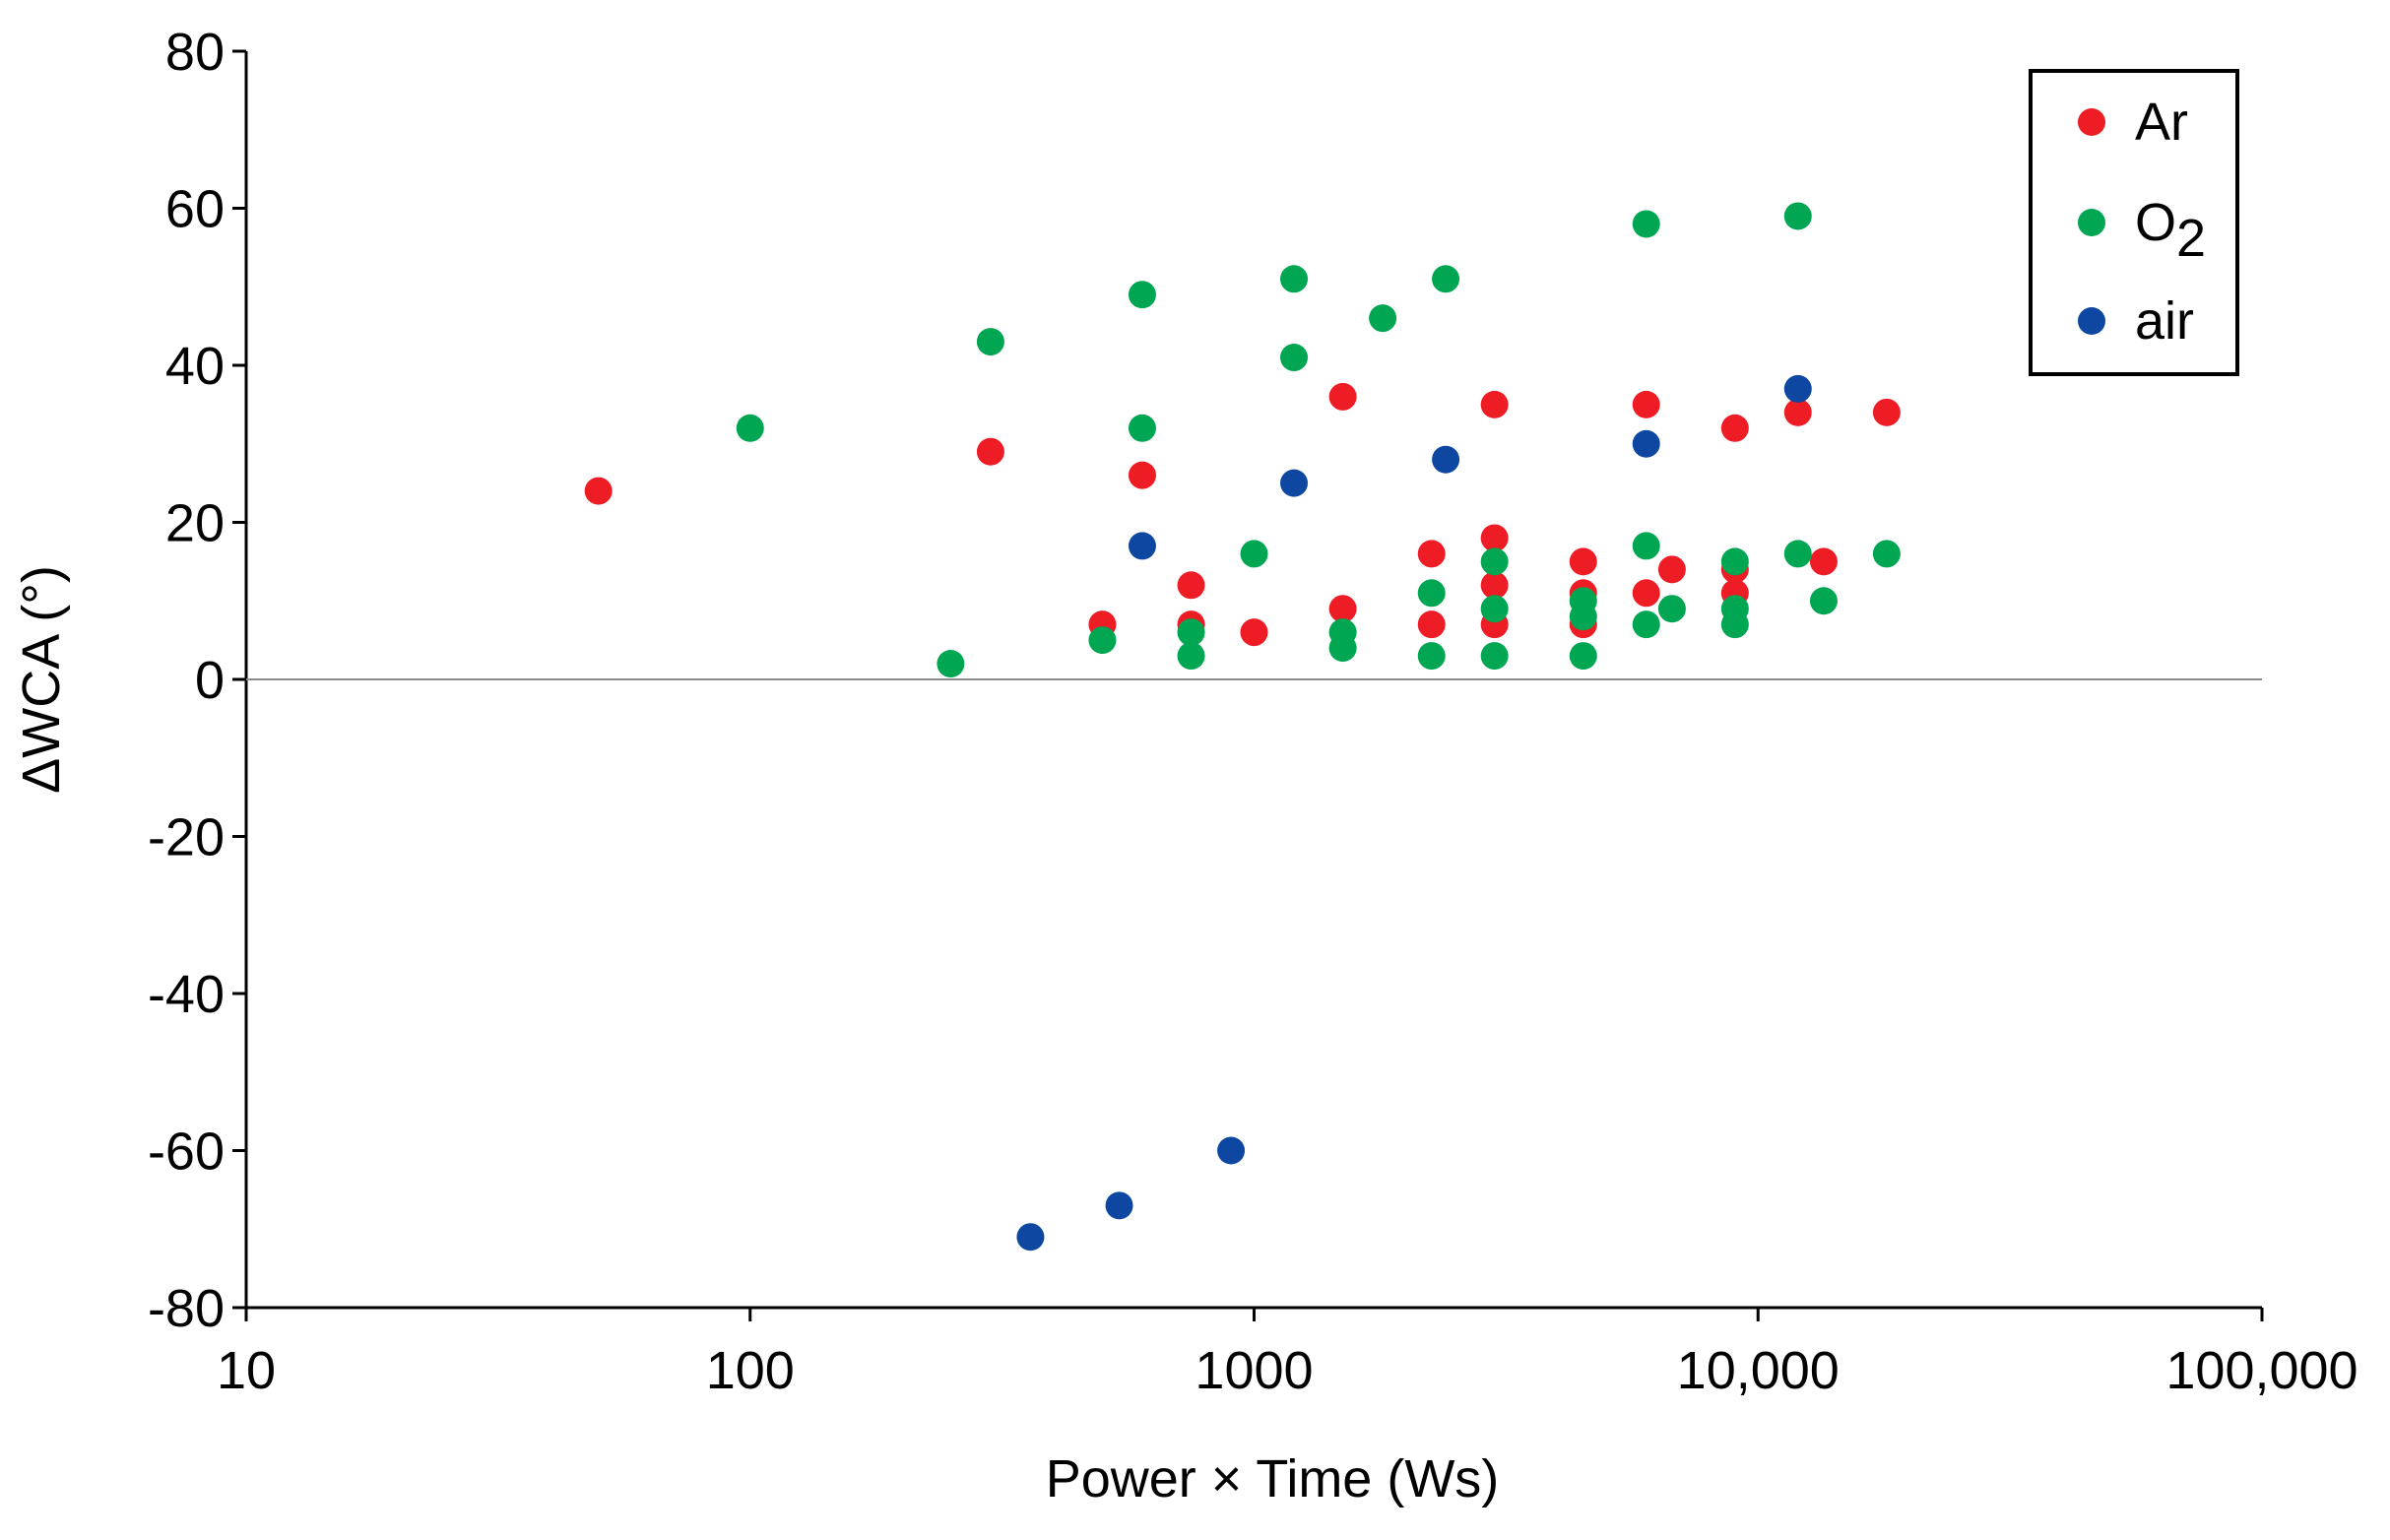  What do you see at coordinates (186, 994) in the screenshot?
I see `y-tick-label: -40` at bounding box center [186, 994].